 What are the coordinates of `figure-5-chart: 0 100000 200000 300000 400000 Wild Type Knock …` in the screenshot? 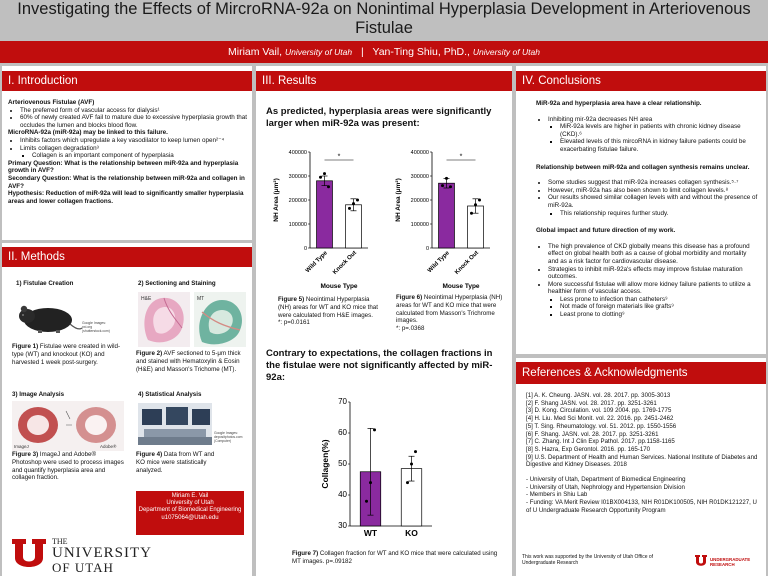 It's located at (320, 220).